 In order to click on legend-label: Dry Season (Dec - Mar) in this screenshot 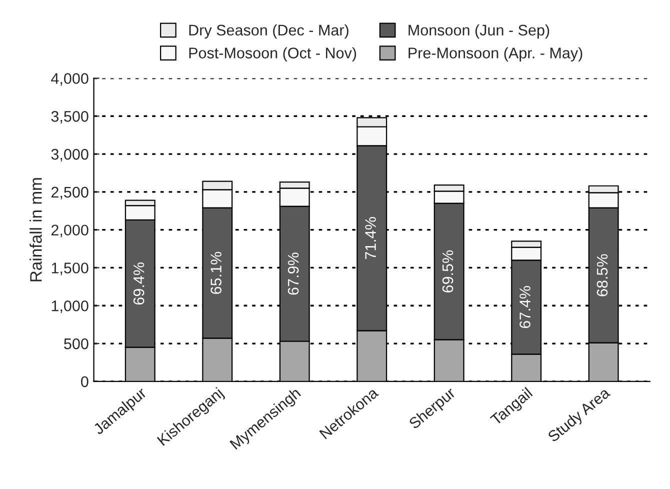, I will do `click(268, 31)`.